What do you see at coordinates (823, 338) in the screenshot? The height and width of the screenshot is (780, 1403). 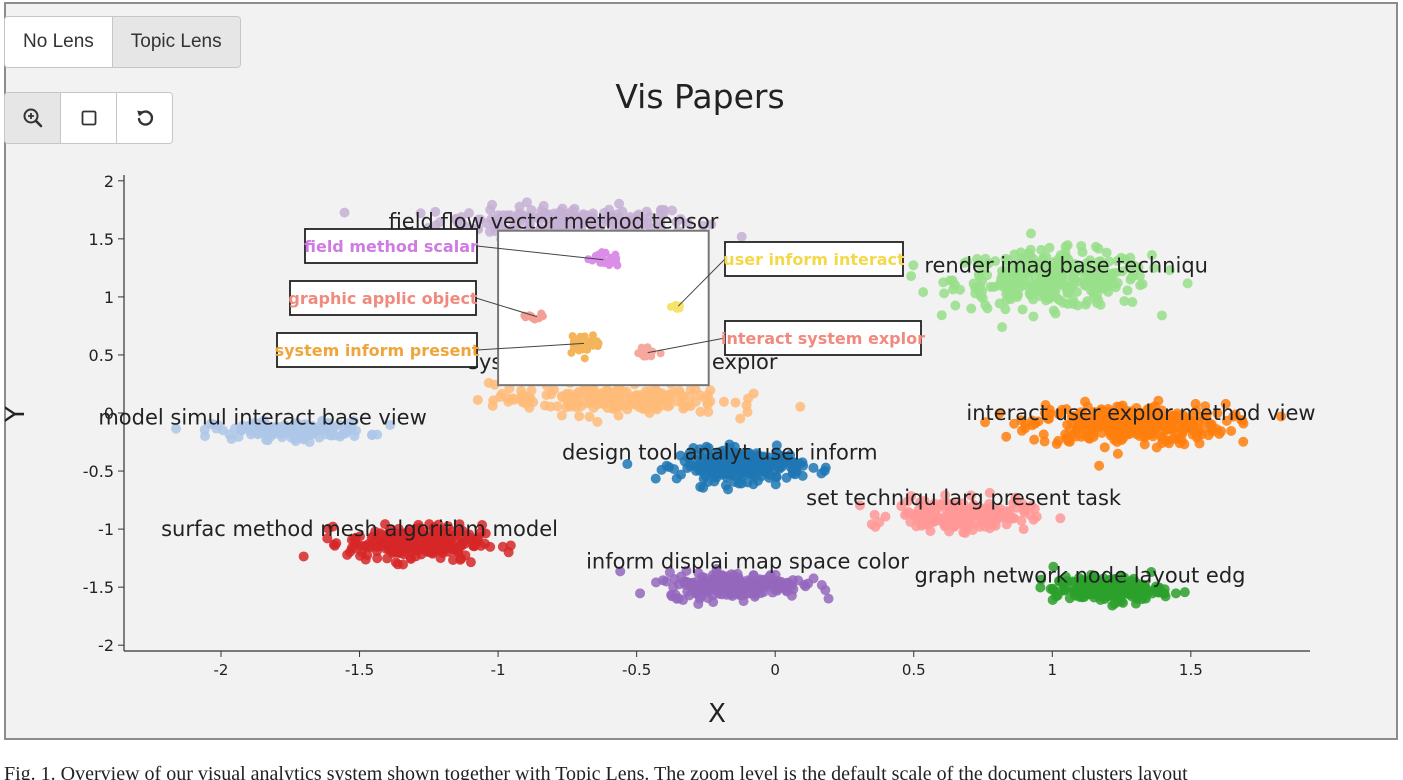 I see `lens-topic-label: interact system explor` at bounding box center [823, 338].